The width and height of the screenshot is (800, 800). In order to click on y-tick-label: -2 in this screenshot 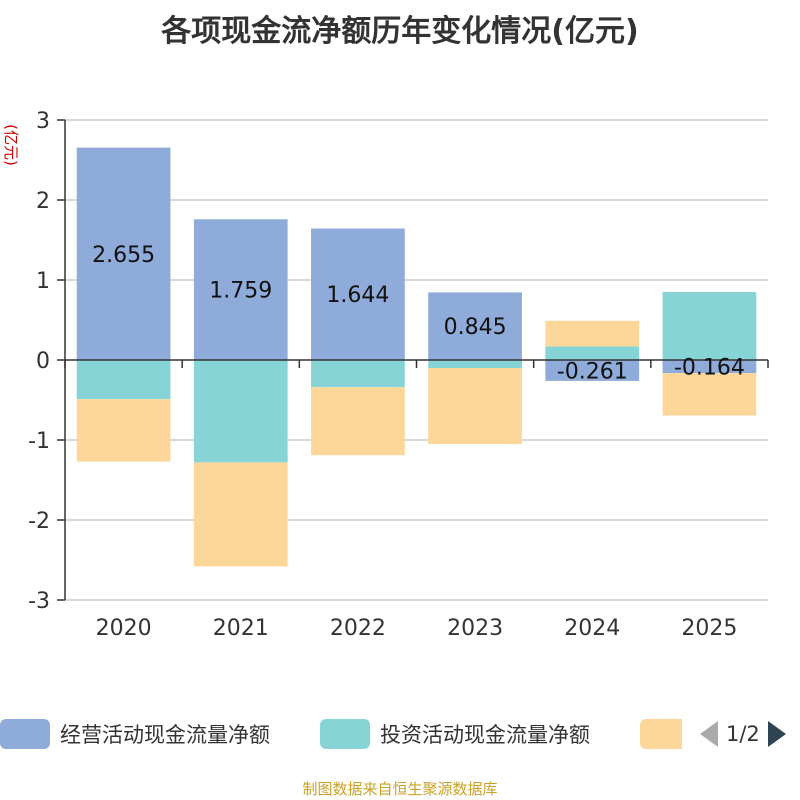, I will do `click(39, 521)`.